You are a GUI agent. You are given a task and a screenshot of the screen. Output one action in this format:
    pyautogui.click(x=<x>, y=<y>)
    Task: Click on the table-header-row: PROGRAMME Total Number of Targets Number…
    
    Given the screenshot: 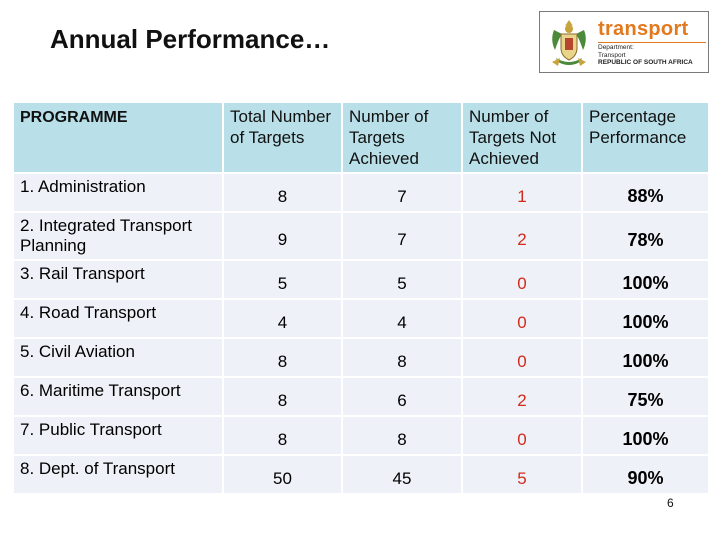 What is the action you would take?
    pyautogui.click(x=360, y=138)
    